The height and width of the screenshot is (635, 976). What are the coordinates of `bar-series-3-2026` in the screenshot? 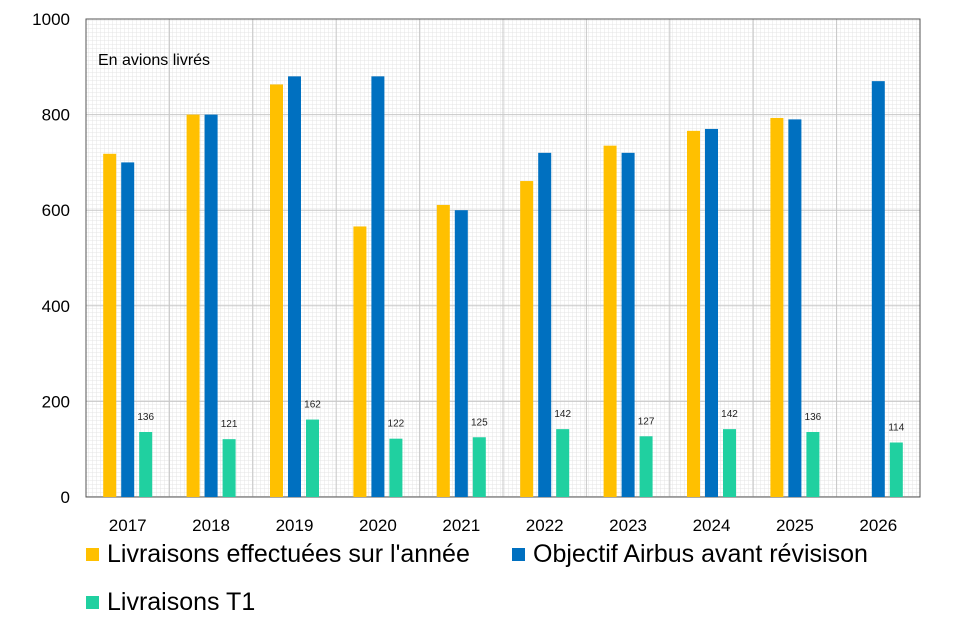 It's located at (896, 469).